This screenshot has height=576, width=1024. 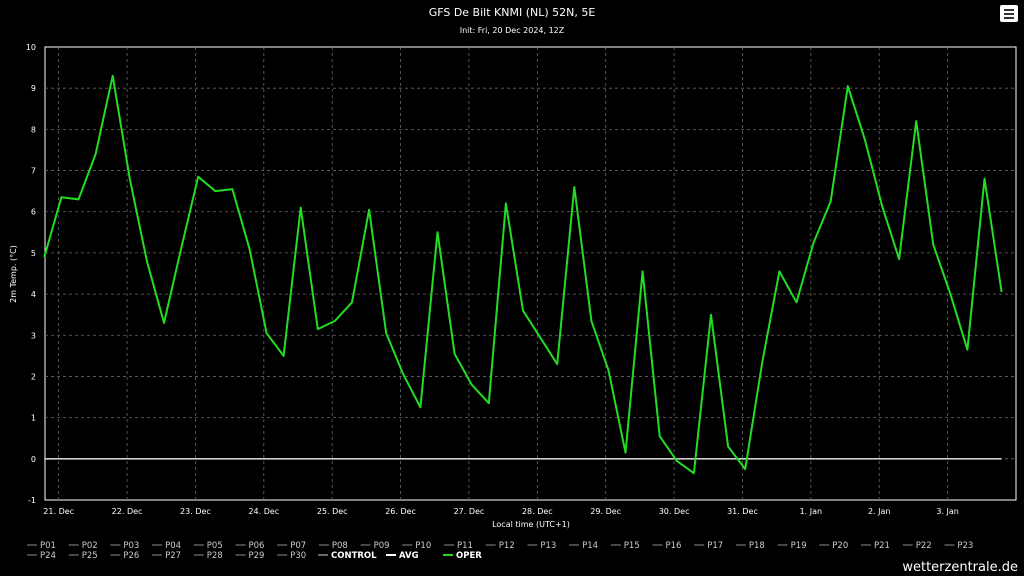 What do you see at coordinates (31, 47) in the screenshot?
I see `y-tick-label: 10` at bounding box center [31, 47].